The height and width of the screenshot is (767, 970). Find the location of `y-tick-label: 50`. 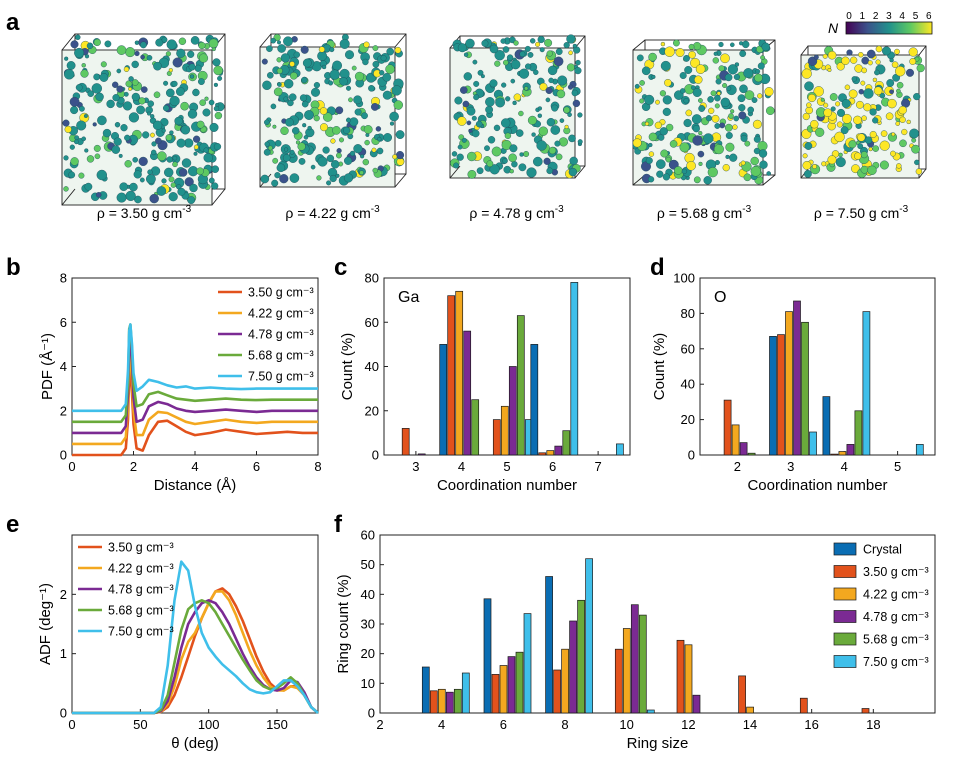

y-tick-label: 50 is located at coordinates (368, 564).